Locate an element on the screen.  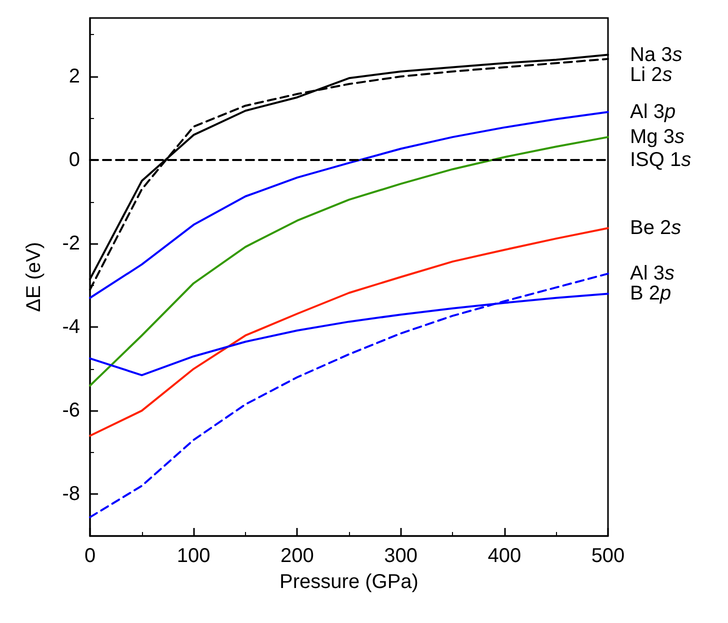
series-label: Na 3s is located at coordinates (656, 55).